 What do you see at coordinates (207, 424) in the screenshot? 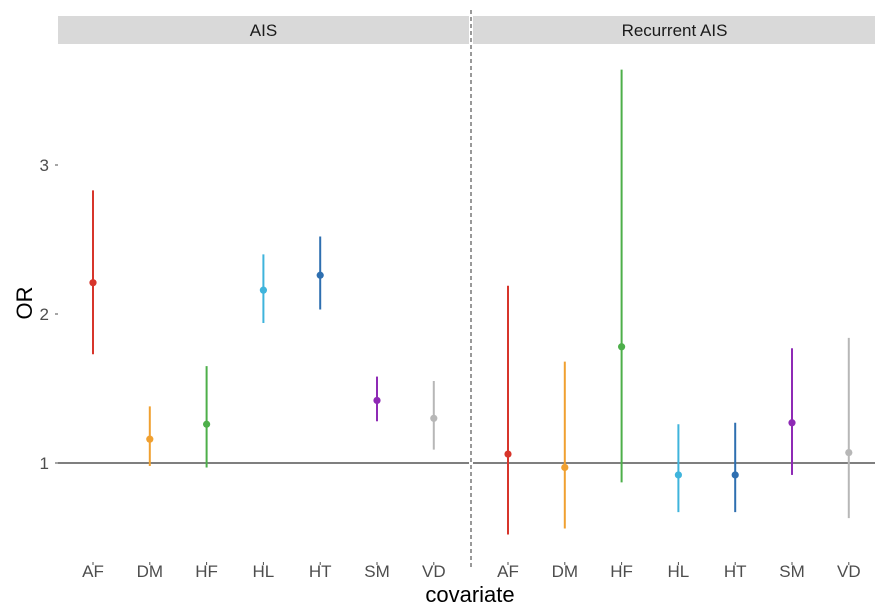
I see `point-hf-p1` at bounding box center [207, 424].